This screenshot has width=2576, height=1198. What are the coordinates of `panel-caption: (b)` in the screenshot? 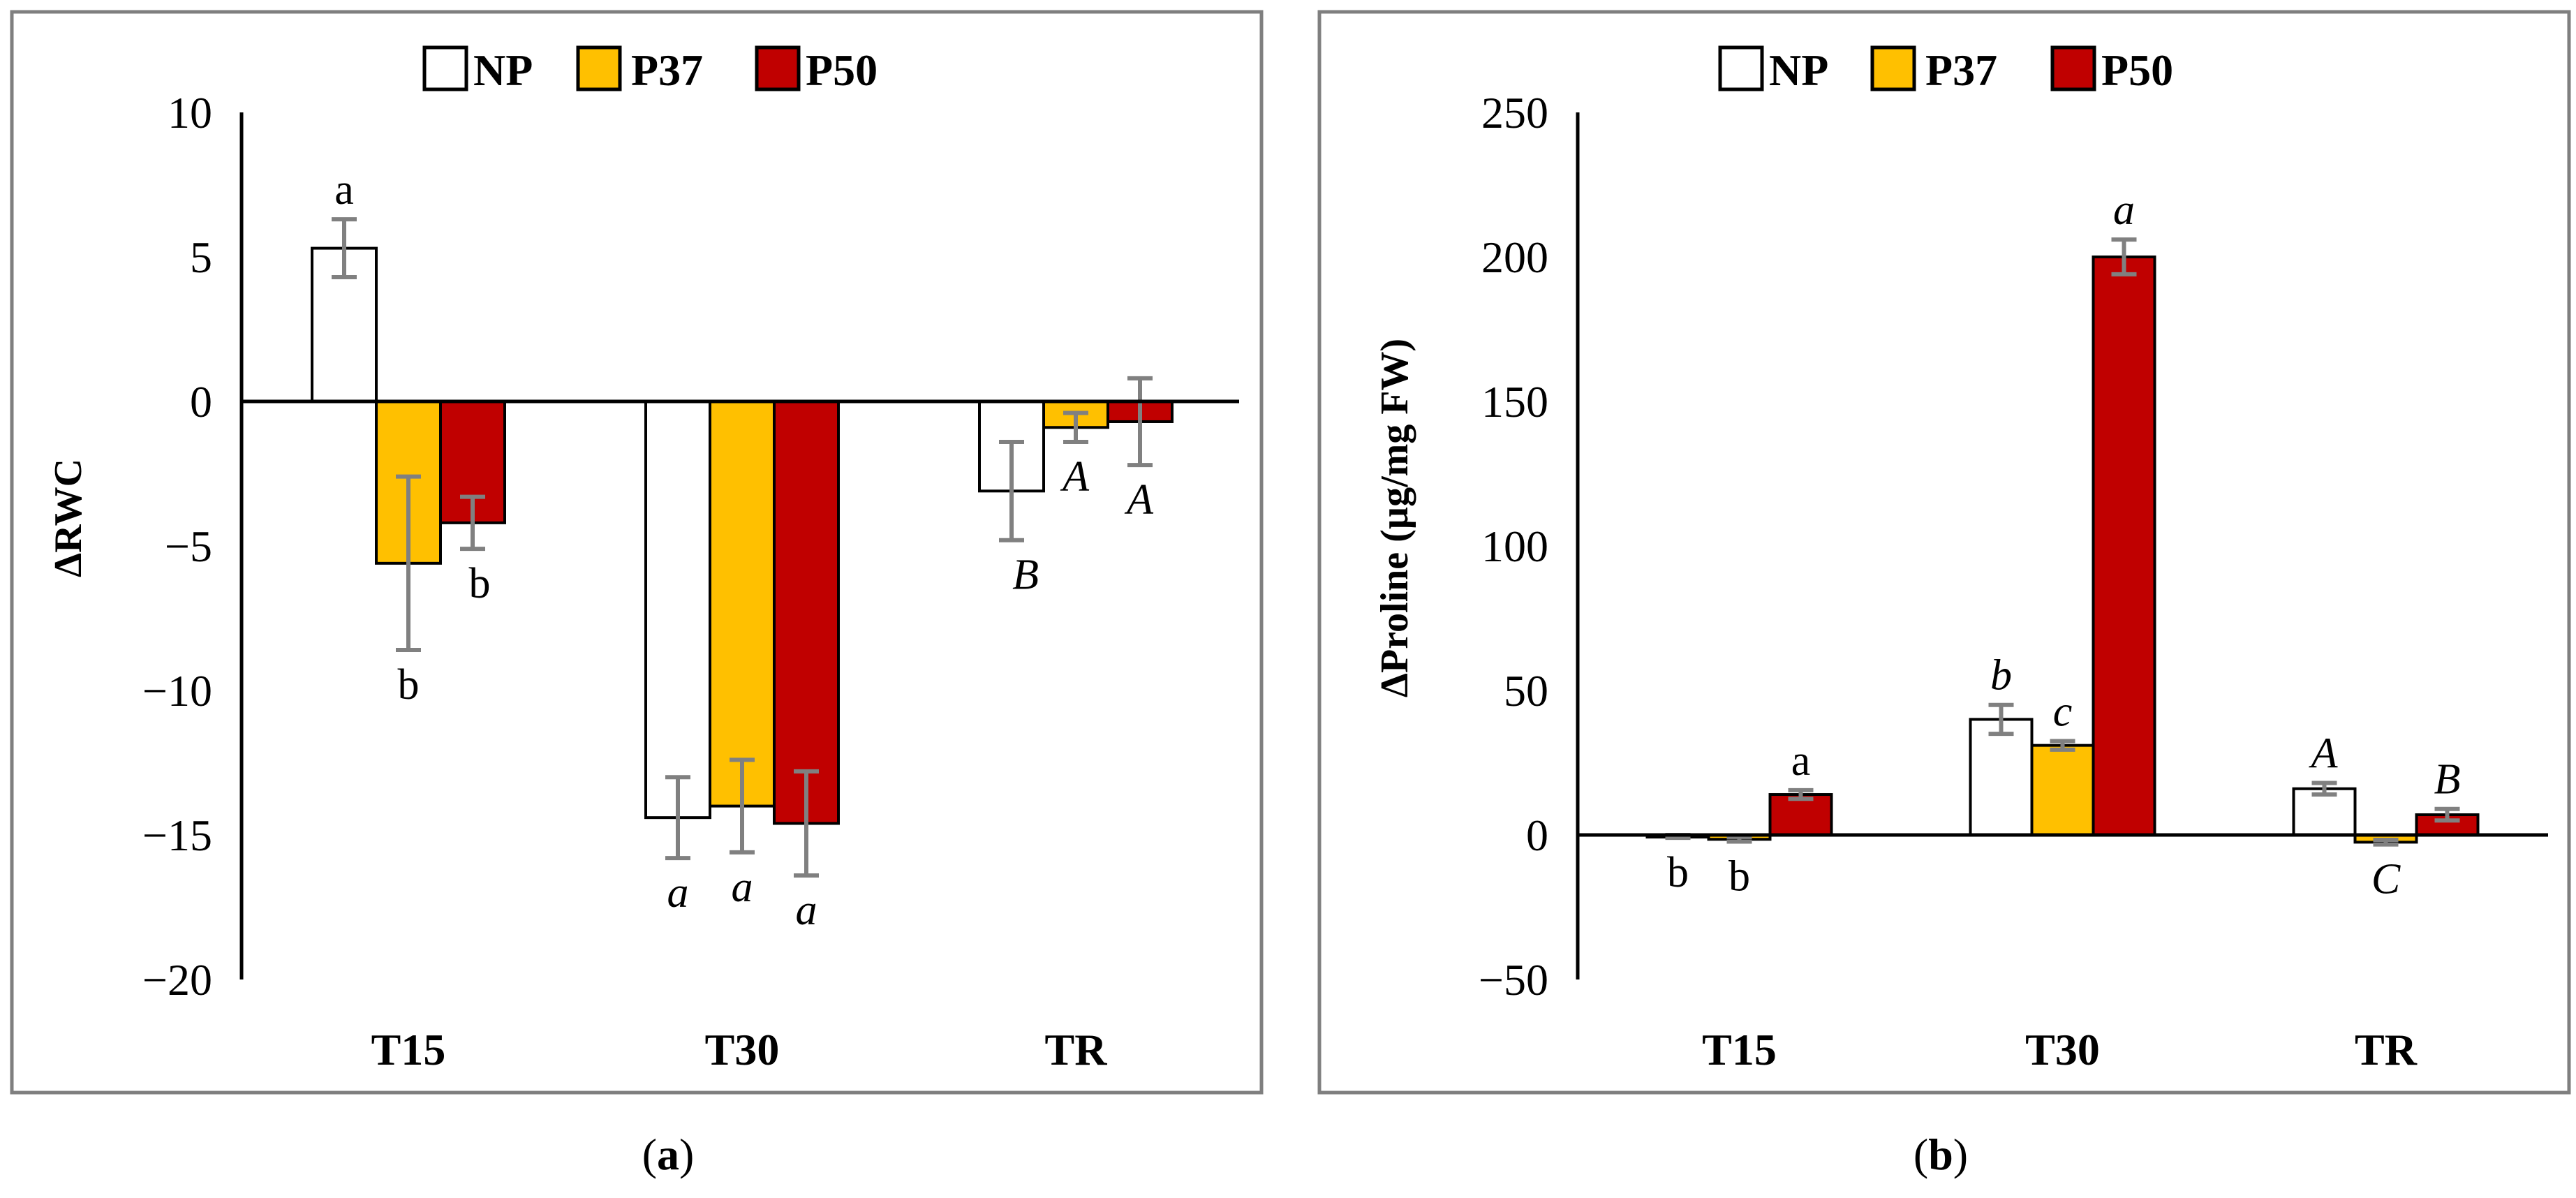 It's located at (1941, 1154).